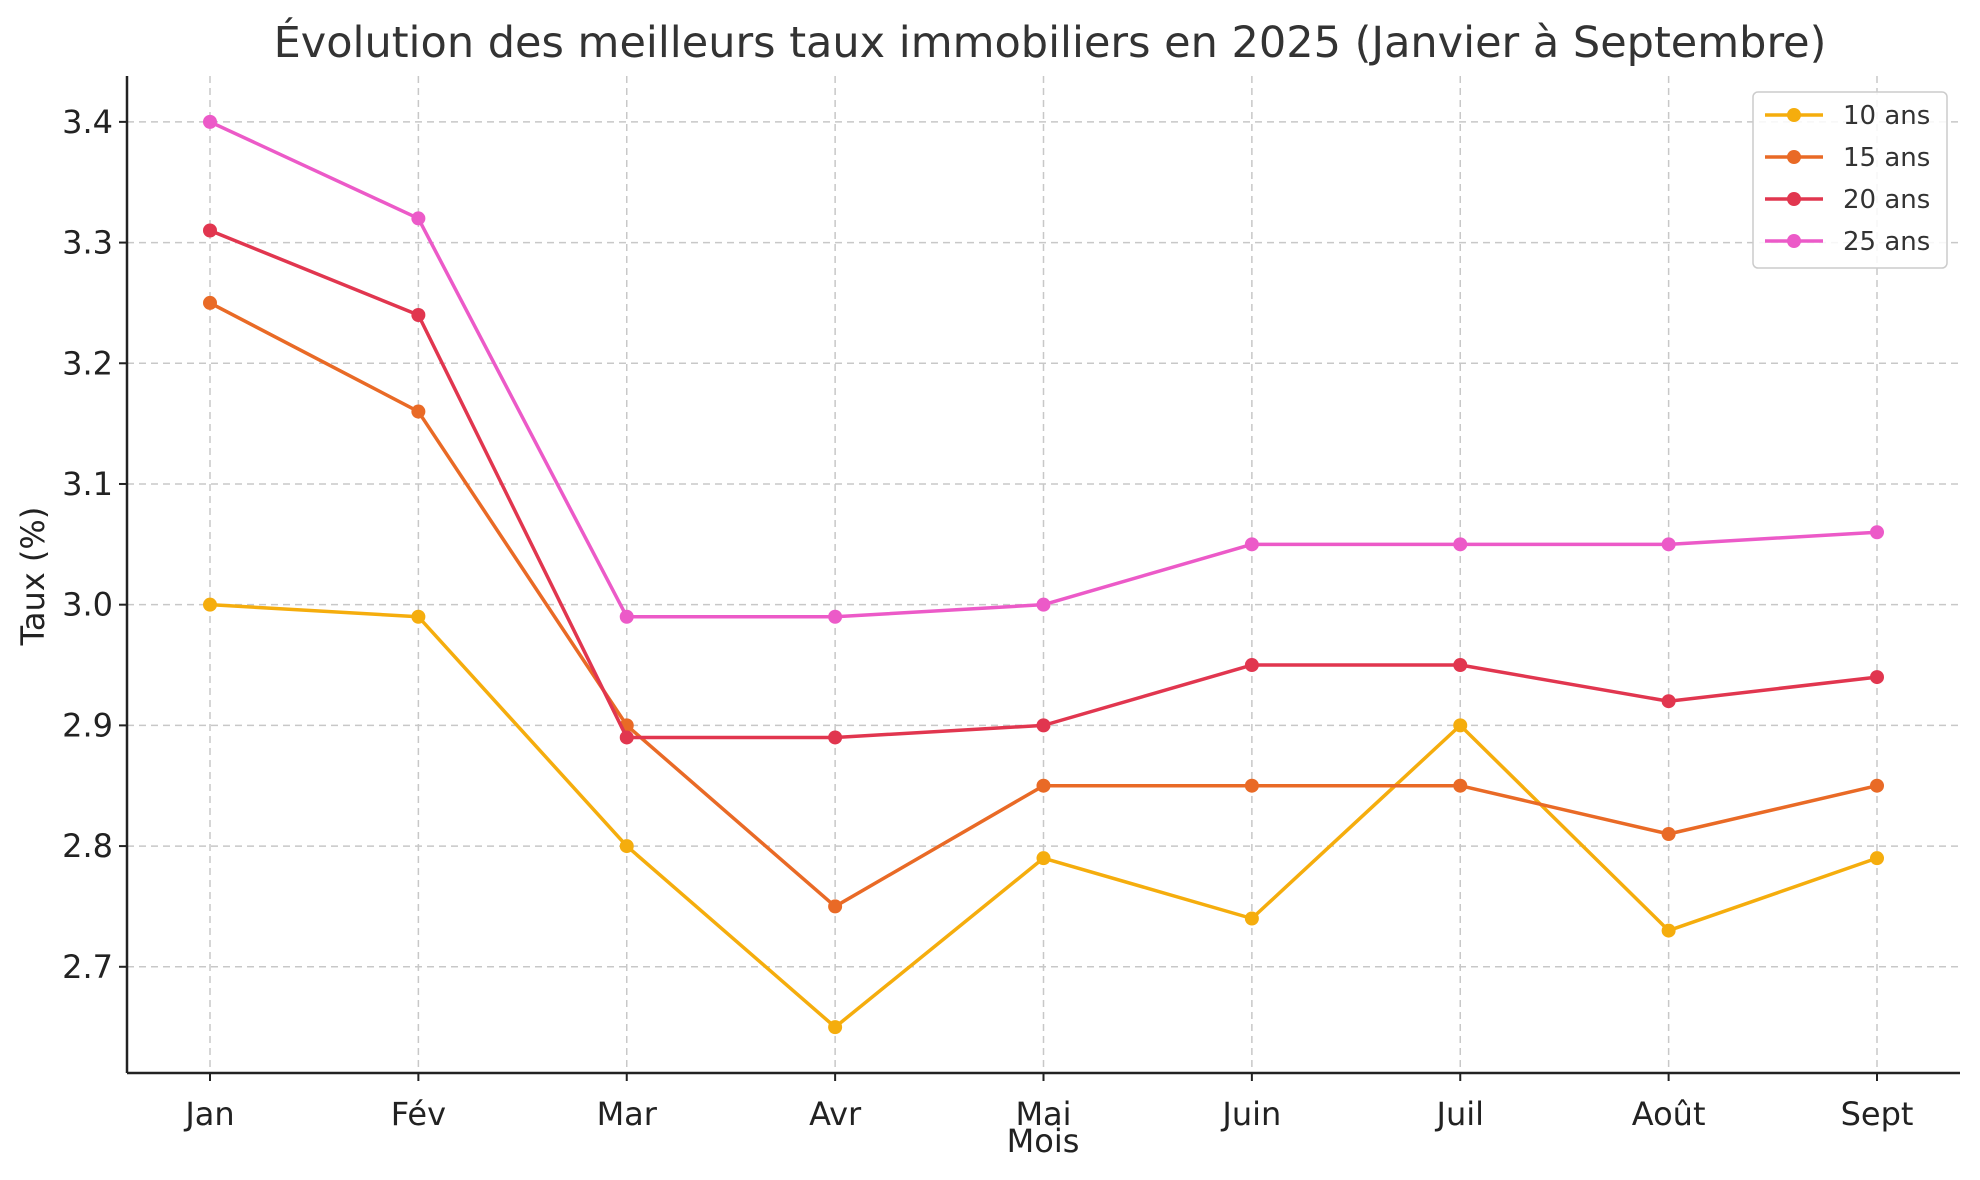 This screenshot has width=1980, height=1180. Describe the element at coordinates (1886, 200) in the screenshot. I see `legend-label: 20 ans` at that location.